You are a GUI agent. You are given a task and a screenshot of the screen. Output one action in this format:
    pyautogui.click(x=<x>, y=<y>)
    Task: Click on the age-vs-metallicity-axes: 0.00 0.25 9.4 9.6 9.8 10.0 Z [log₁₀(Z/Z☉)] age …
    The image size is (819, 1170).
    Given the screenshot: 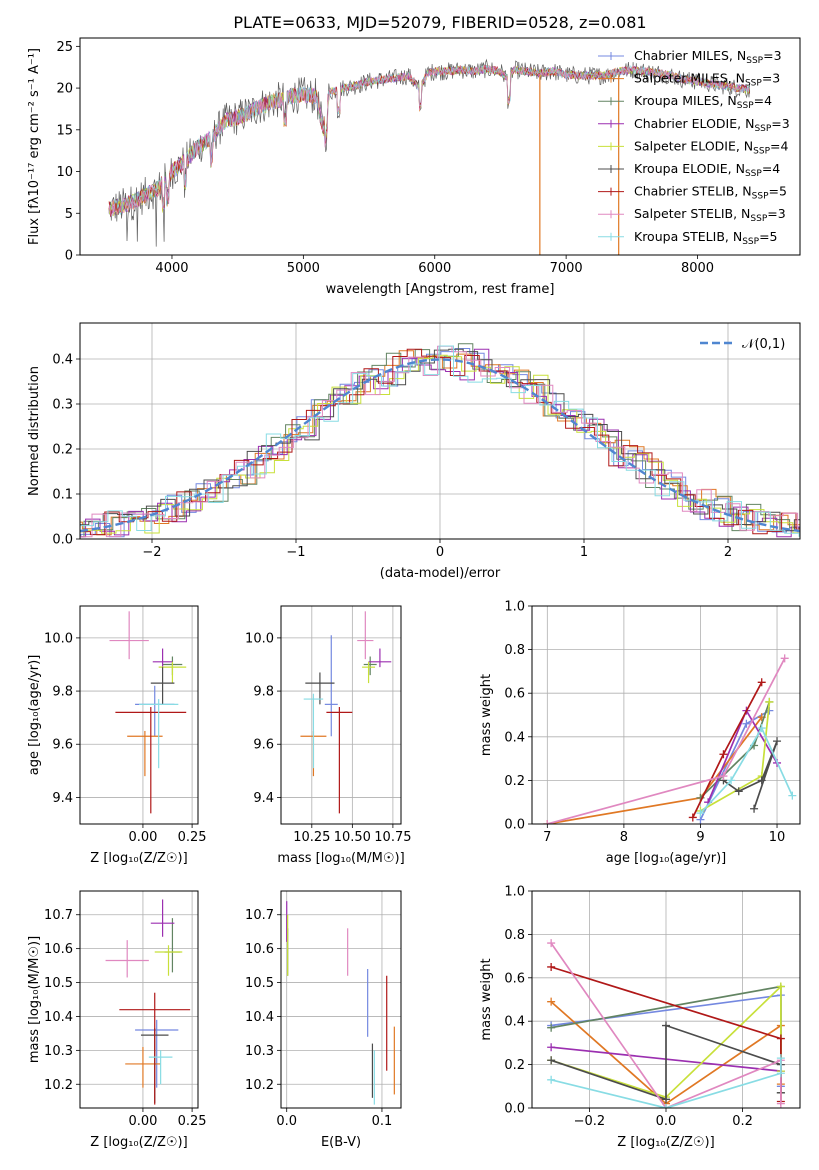 What is the action you would take?
    pyautogui.click(x=117, y=735)
    